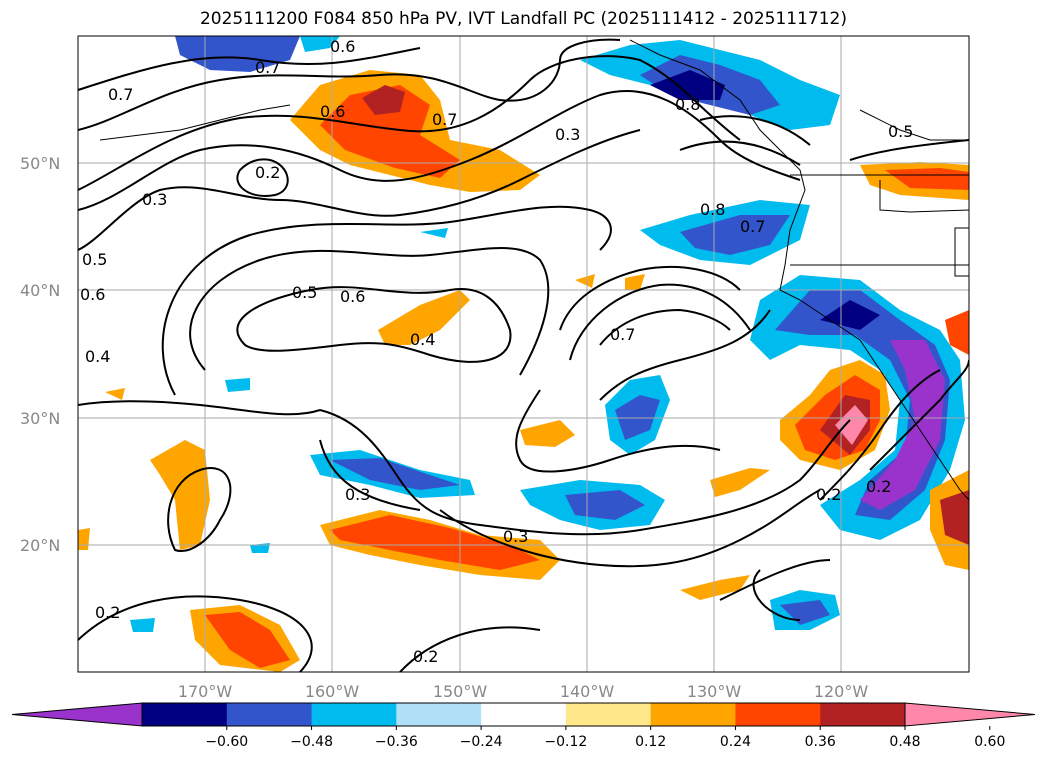 This screenshot has width=1047, height=765. What do you see at coordinates (523, 691) in the screenshot?
I see `longitude-labels: 170°W 160°W 150°W 140°W 130°W 120°W` at bounding box center [523, 691].